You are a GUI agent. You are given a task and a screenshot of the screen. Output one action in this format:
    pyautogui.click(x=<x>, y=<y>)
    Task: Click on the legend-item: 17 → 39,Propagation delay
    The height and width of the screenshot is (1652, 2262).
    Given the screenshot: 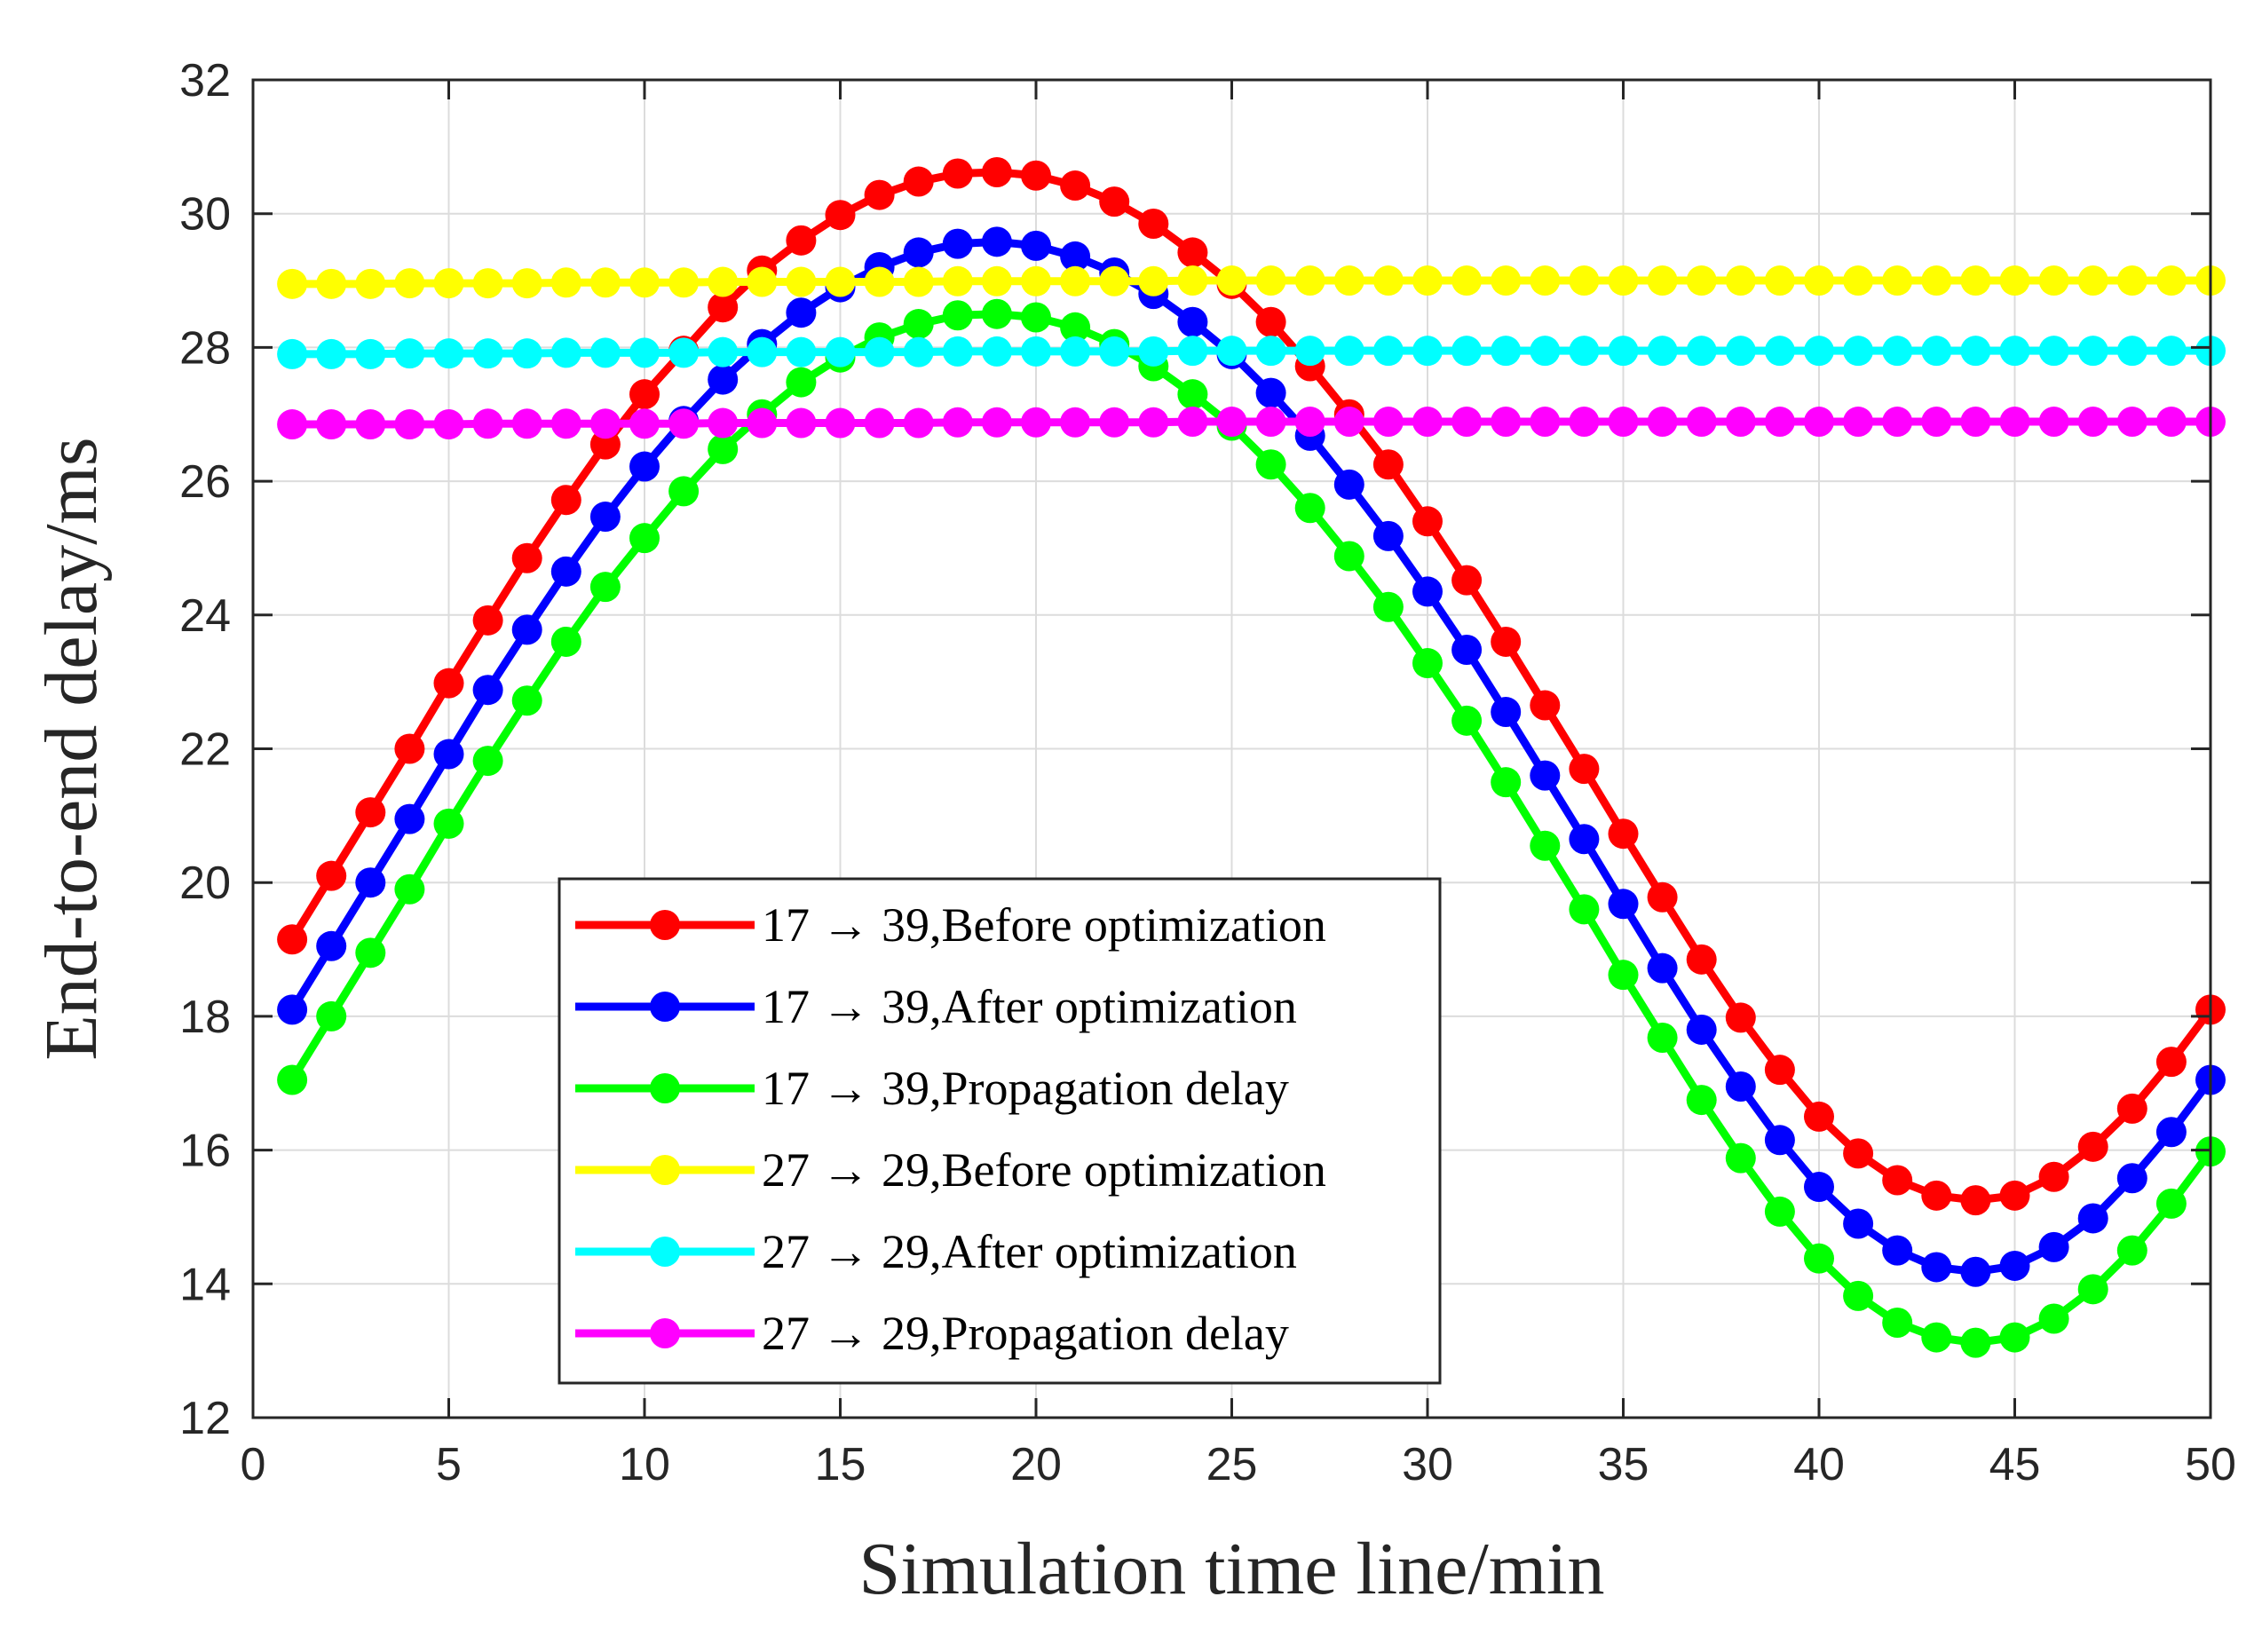 What is the action you would take?
    pyautogui.click(x=932, y=1088)
    